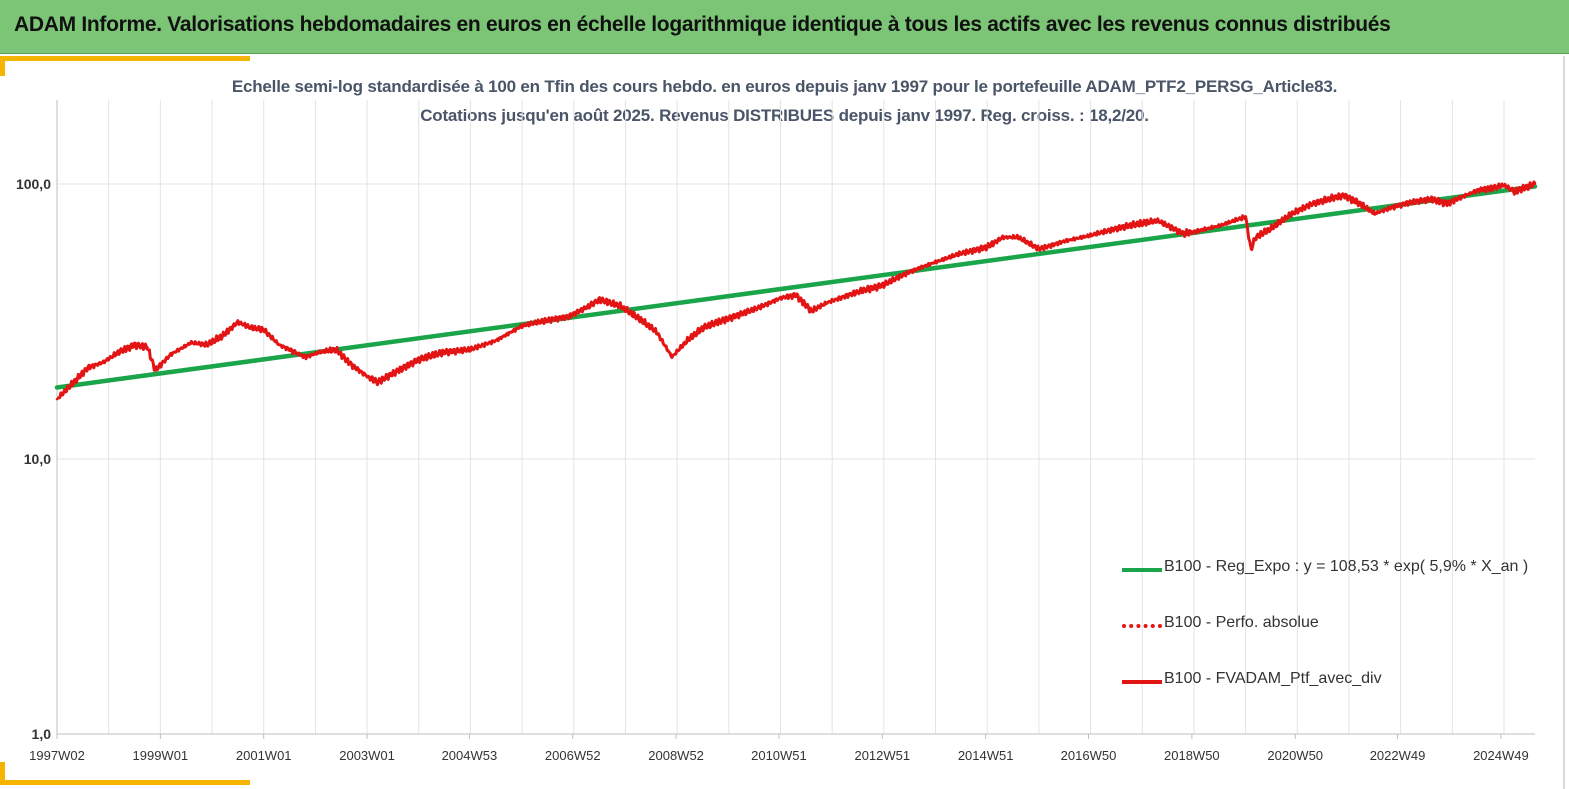 The height and width of the screenshot is (789, 1569). Describe the element at coordinates (2, 66) in the screenshot. I see `accent-corner-top` at that location.